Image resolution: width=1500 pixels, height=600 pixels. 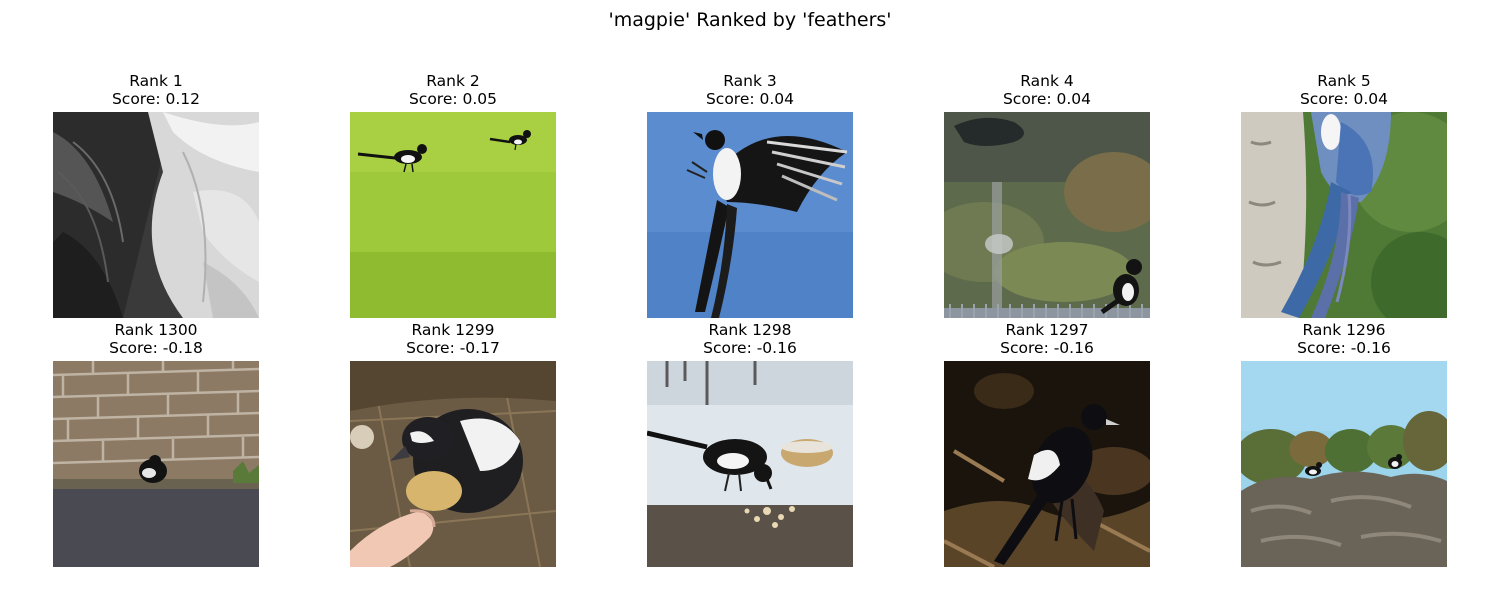 What do you see at coordinates (156, 99) in the screenshot?
I see `panel-score-label: Score: 0.12` at bounding box center [156, 99].